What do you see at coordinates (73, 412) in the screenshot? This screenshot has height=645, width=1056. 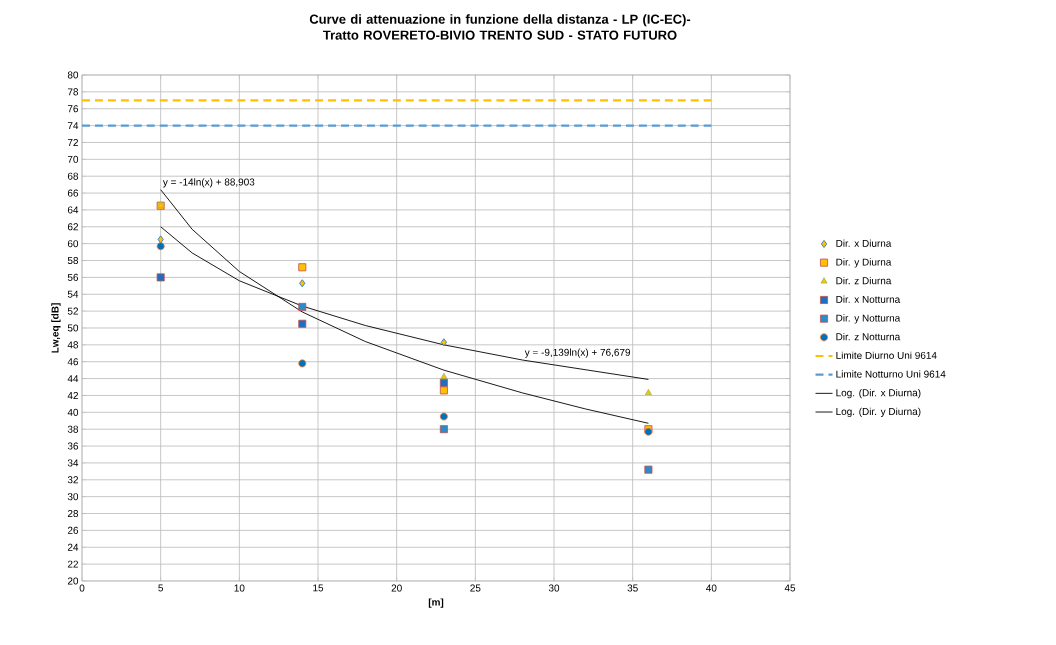 I see `y-tick-label: 40` at bounding box center [73, 412].